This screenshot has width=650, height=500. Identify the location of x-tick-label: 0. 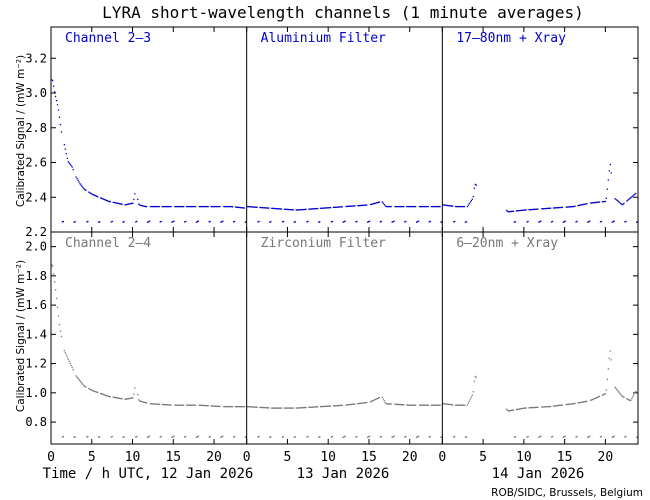
(51, 457).